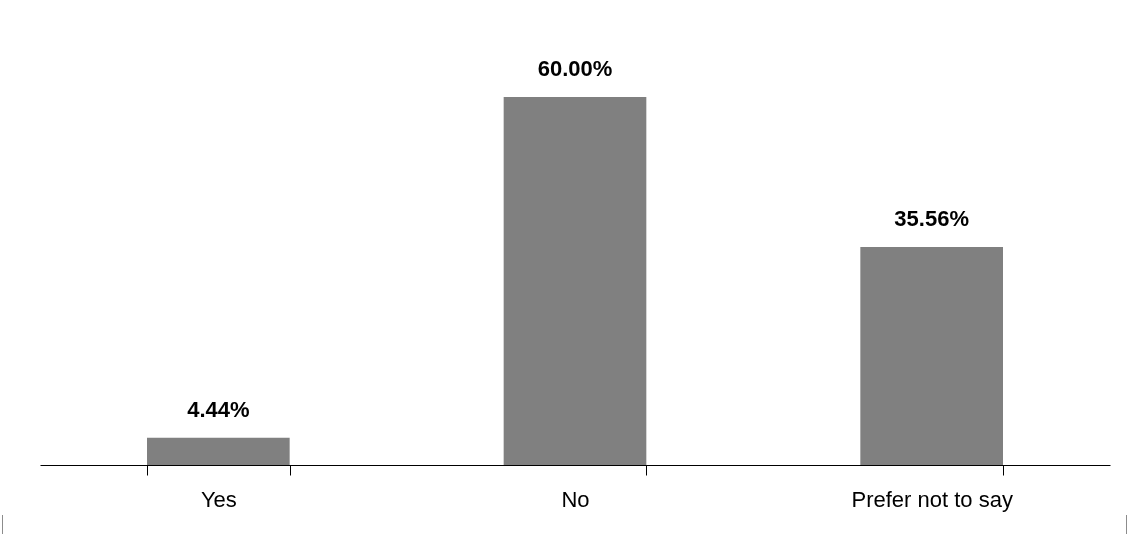 This screenshot has width=1131, height=534. What do you see at coordinates (218, 409) in the screenshot?
I see `data-label: 4.44%` at bounding box center [218, 409].